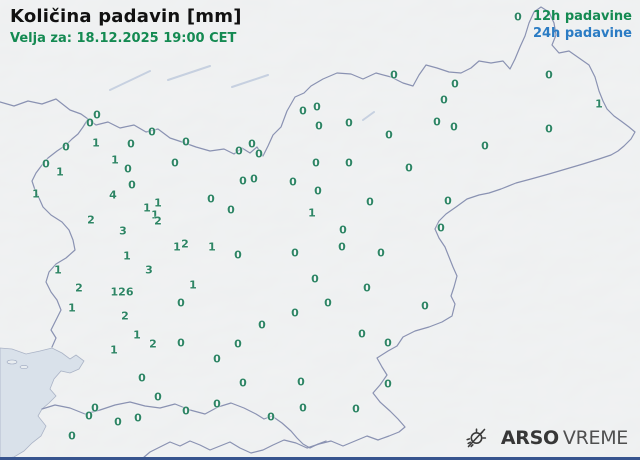  Describe the element at coordinates (242, 93) in the screenshot. I see `river-lines` at that location.